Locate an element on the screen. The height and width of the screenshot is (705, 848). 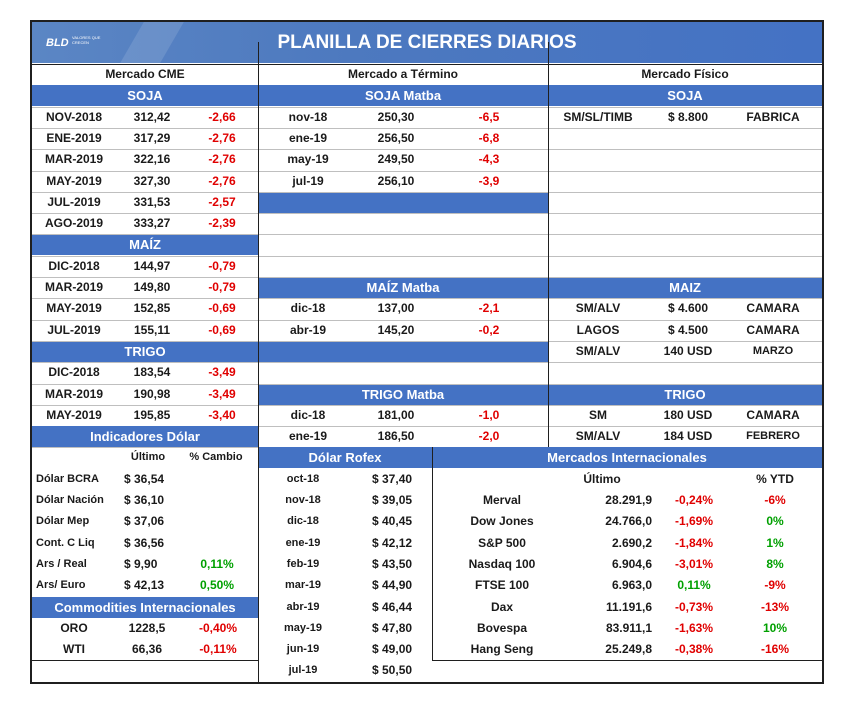
physical-location: SM/SL/TIMB is located at coordinates (598, 116).